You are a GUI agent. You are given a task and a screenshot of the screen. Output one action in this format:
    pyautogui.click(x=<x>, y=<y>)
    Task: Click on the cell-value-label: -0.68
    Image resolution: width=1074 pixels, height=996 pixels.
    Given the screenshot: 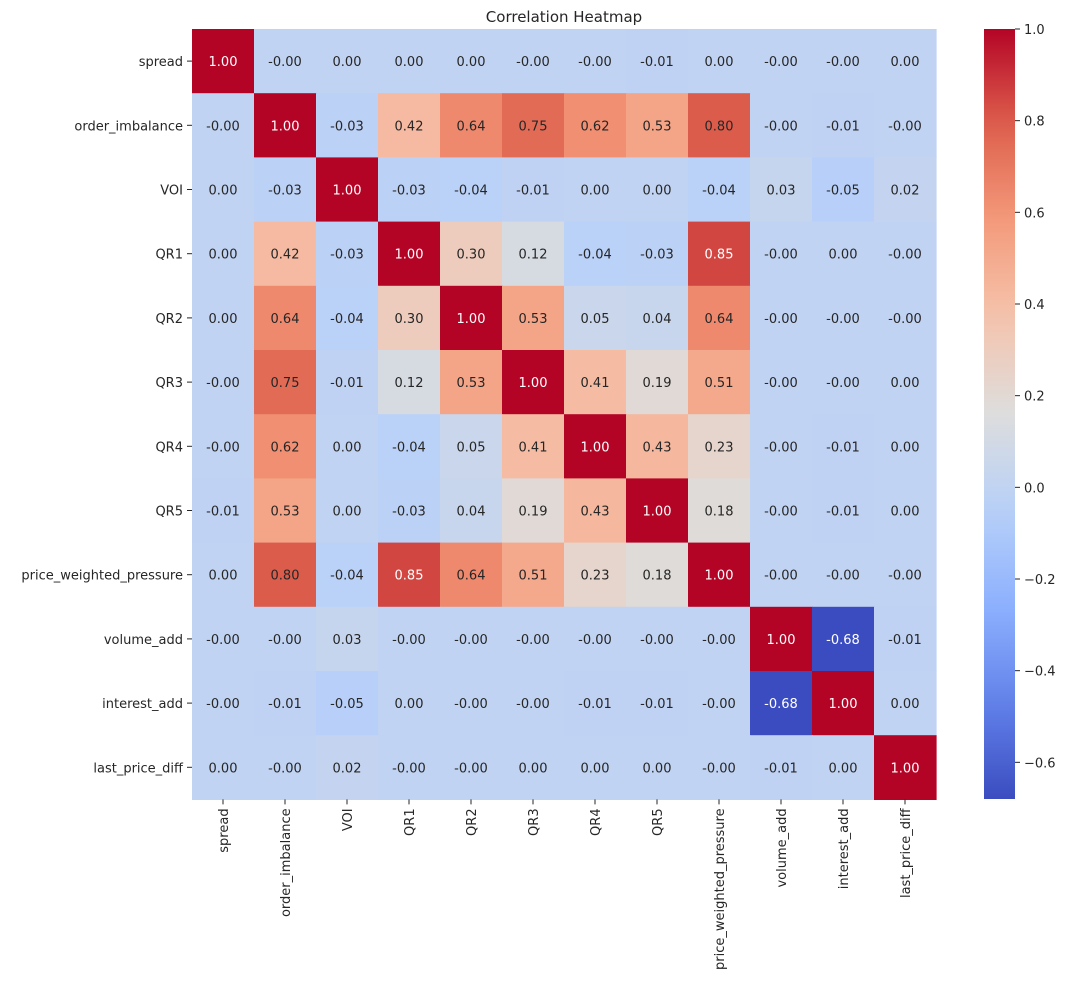 What is the action you would take?
    pyautogui.click(x=843, y=640)
    